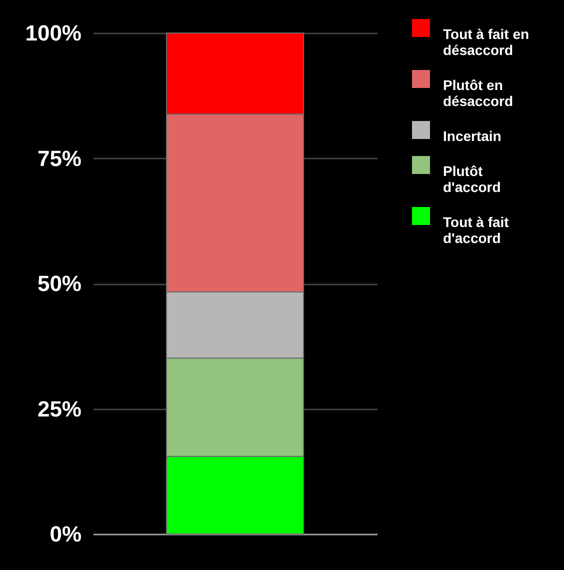  What do you see at coordinates (472, 179) in the screenshot?
I see `legend-label: Plutôt d'accord` at bounding box center [472, 179].